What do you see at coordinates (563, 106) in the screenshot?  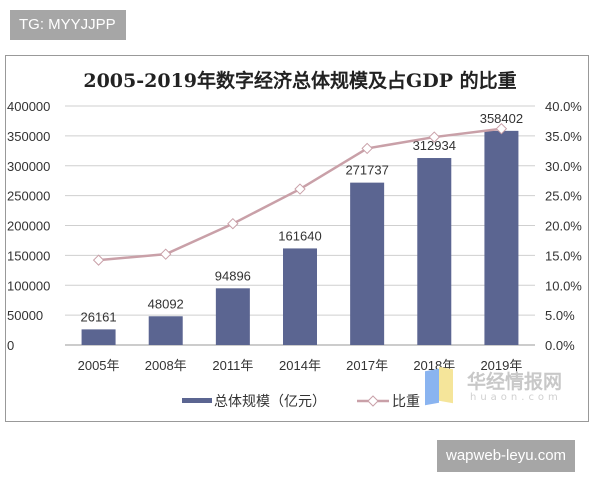 I see `y-right-tick-label: 40.0%` at bounding box center [563, 106].